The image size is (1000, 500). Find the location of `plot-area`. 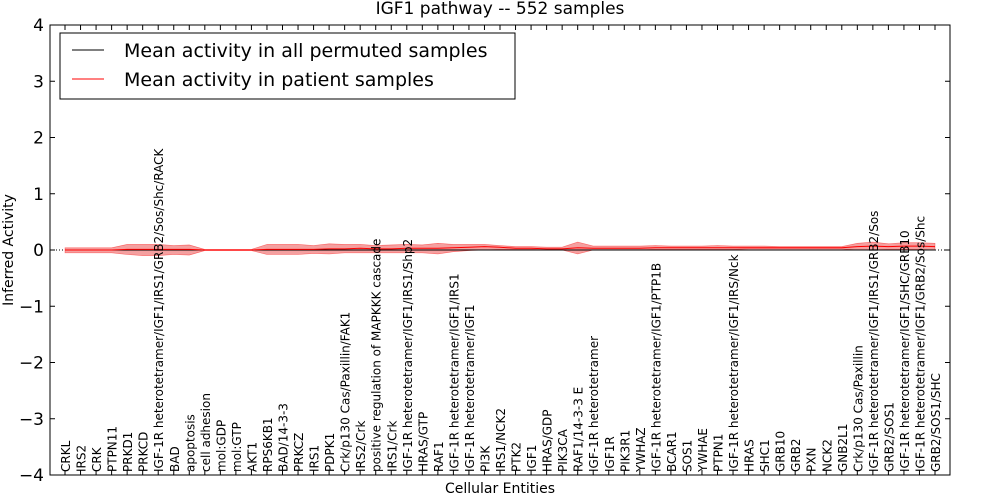

plot-area is located at coordinates (500, 248).